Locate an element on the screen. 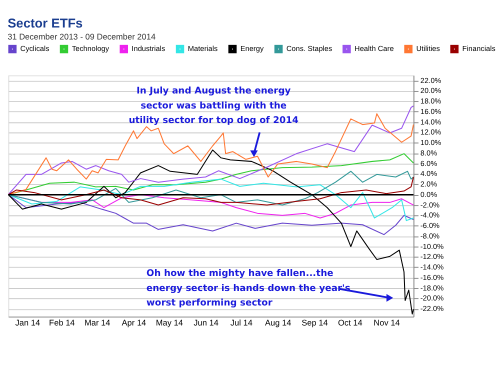 This screenshot has height=374, width=500. legend-label: Industrials is located at coordinates (149, 48).